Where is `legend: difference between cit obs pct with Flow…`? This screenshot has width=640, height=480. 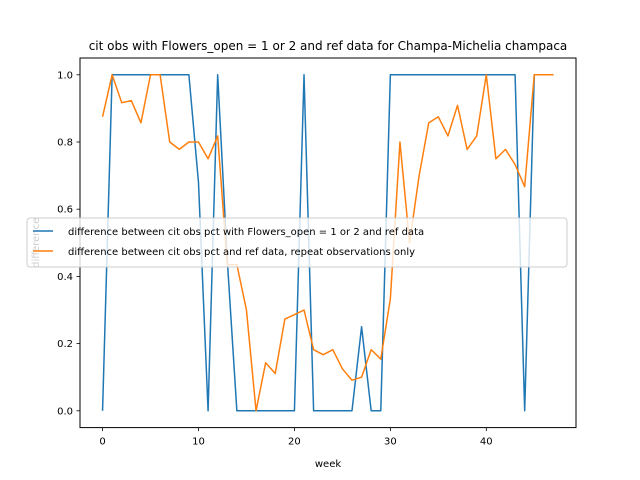
legend: difference between cit obs pct with Flow… is located at coordinates (297, 242).